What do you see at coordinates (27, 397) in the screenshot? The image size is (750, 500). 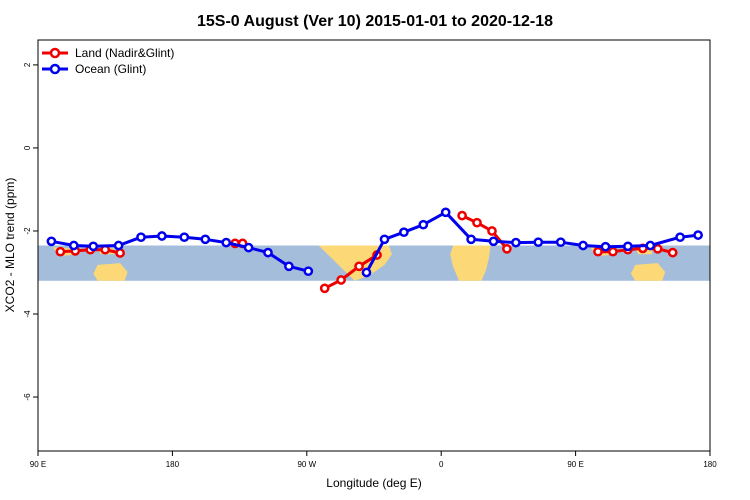 I see `y-tick-label: -6` at bounding box center [27, 397].